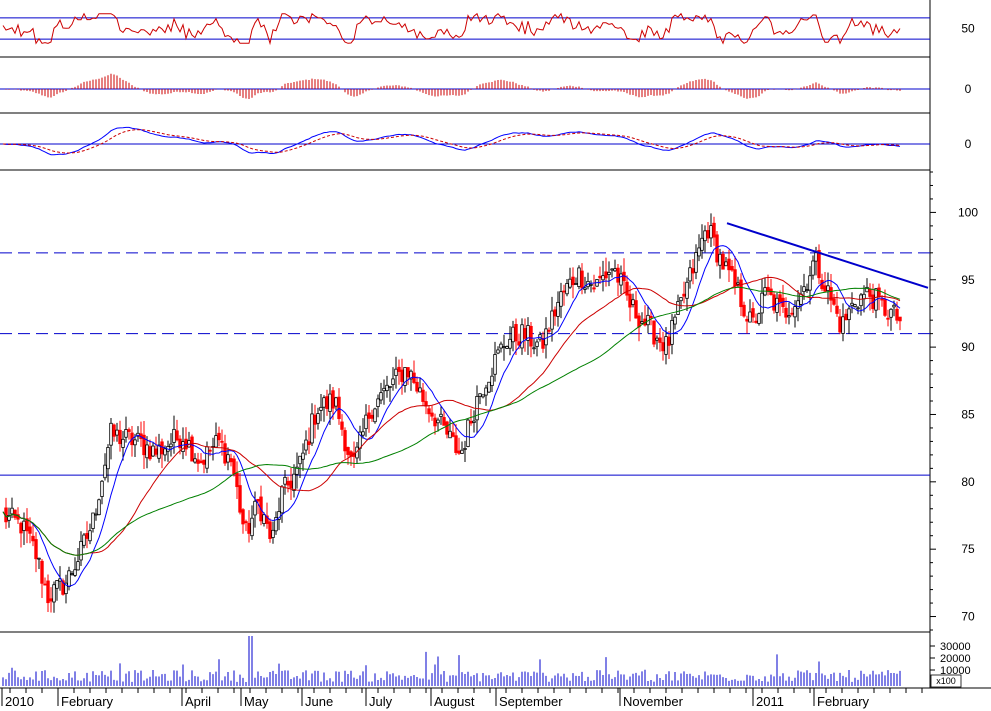 This screenshot has width=991, height=711. I want to click on volume-tick-label: 10000, so click(955, 671).